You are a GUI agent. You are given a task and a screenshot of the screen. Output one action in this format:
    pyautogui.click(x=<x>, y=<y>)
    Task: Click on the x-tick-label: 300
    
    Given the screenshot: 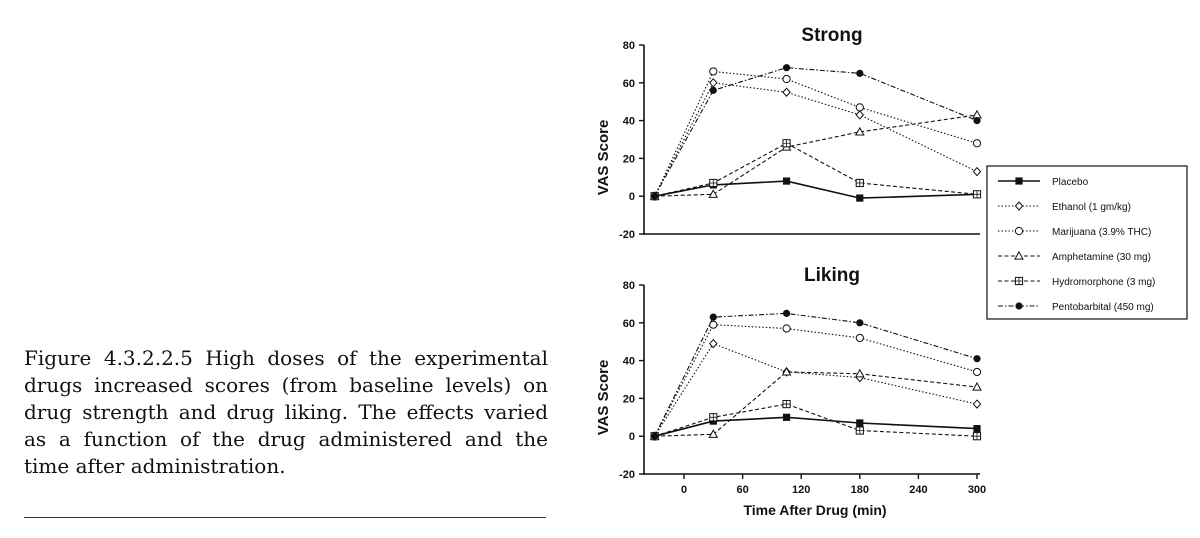 What is the action you would take?
    pyautogui.click(x=977, y=490)
    